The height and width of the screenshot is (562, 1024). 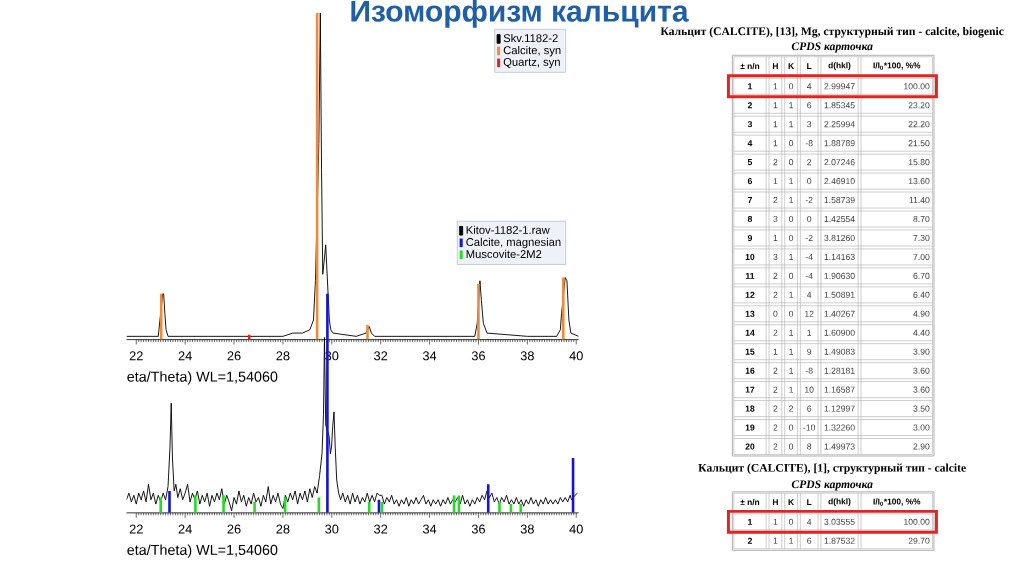 I want to click on text: 3.03555, so click(x=839, y=521).